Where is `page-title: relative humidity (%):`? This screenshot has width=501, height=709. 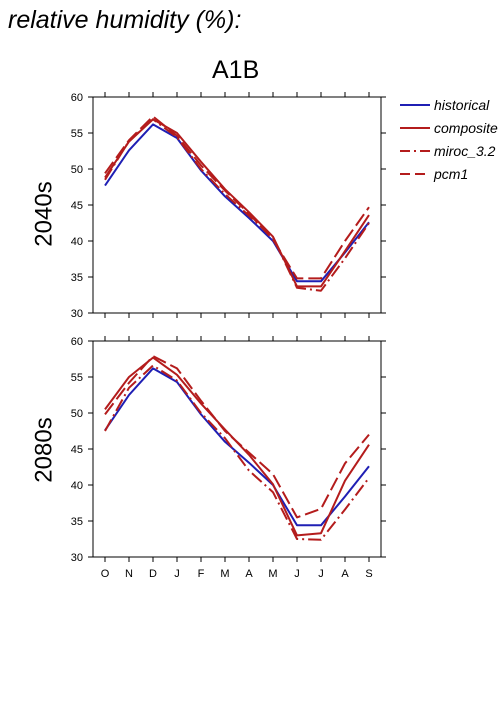 page-title: relative humidity (%): is located at coordinates (125, 20).